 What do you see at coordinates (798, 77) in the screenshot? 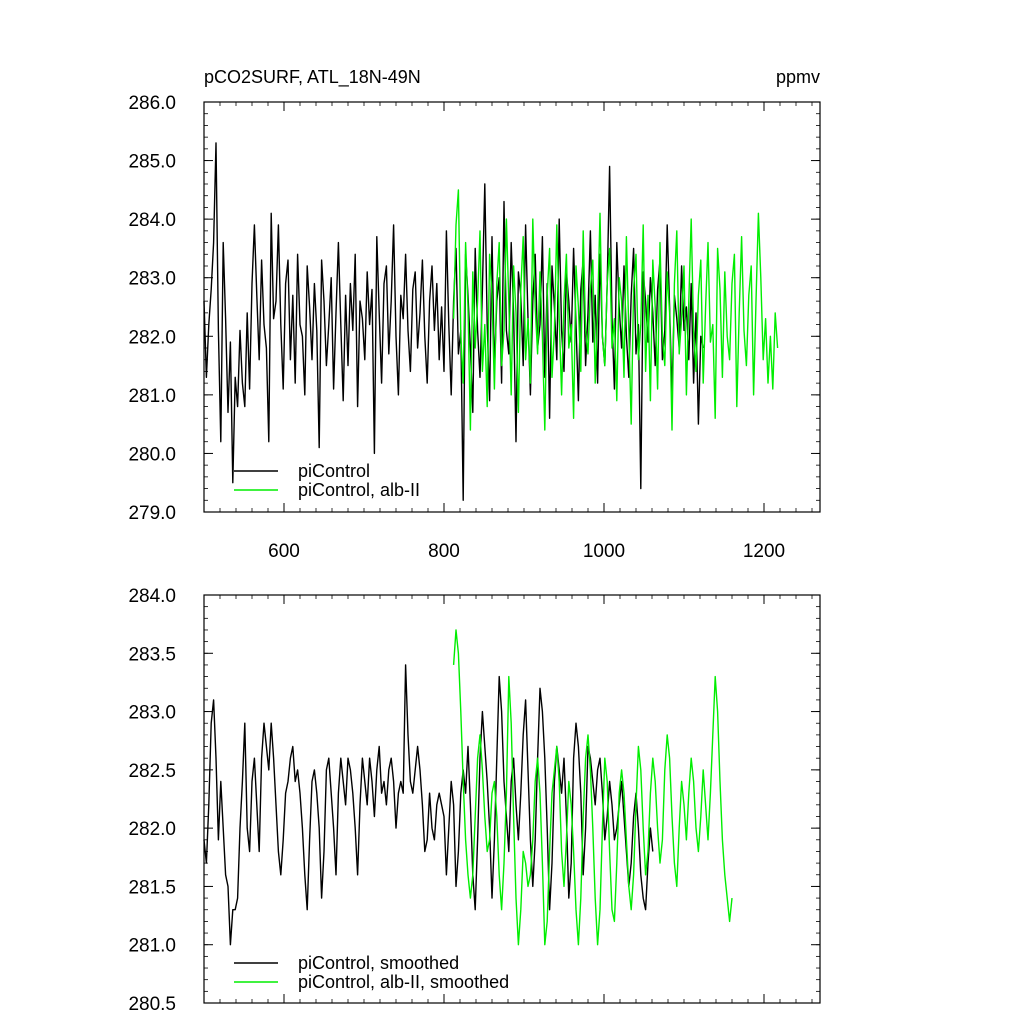
I see `units-label: ppmv` at bounding box center [798, 77].